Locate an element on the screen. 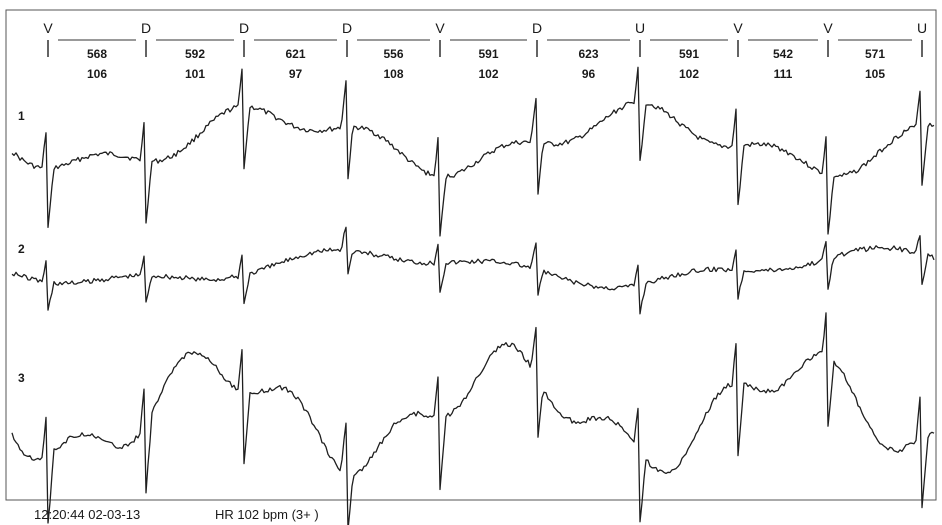  rr-interval-value: 542 is located at coordinates (783, 54).